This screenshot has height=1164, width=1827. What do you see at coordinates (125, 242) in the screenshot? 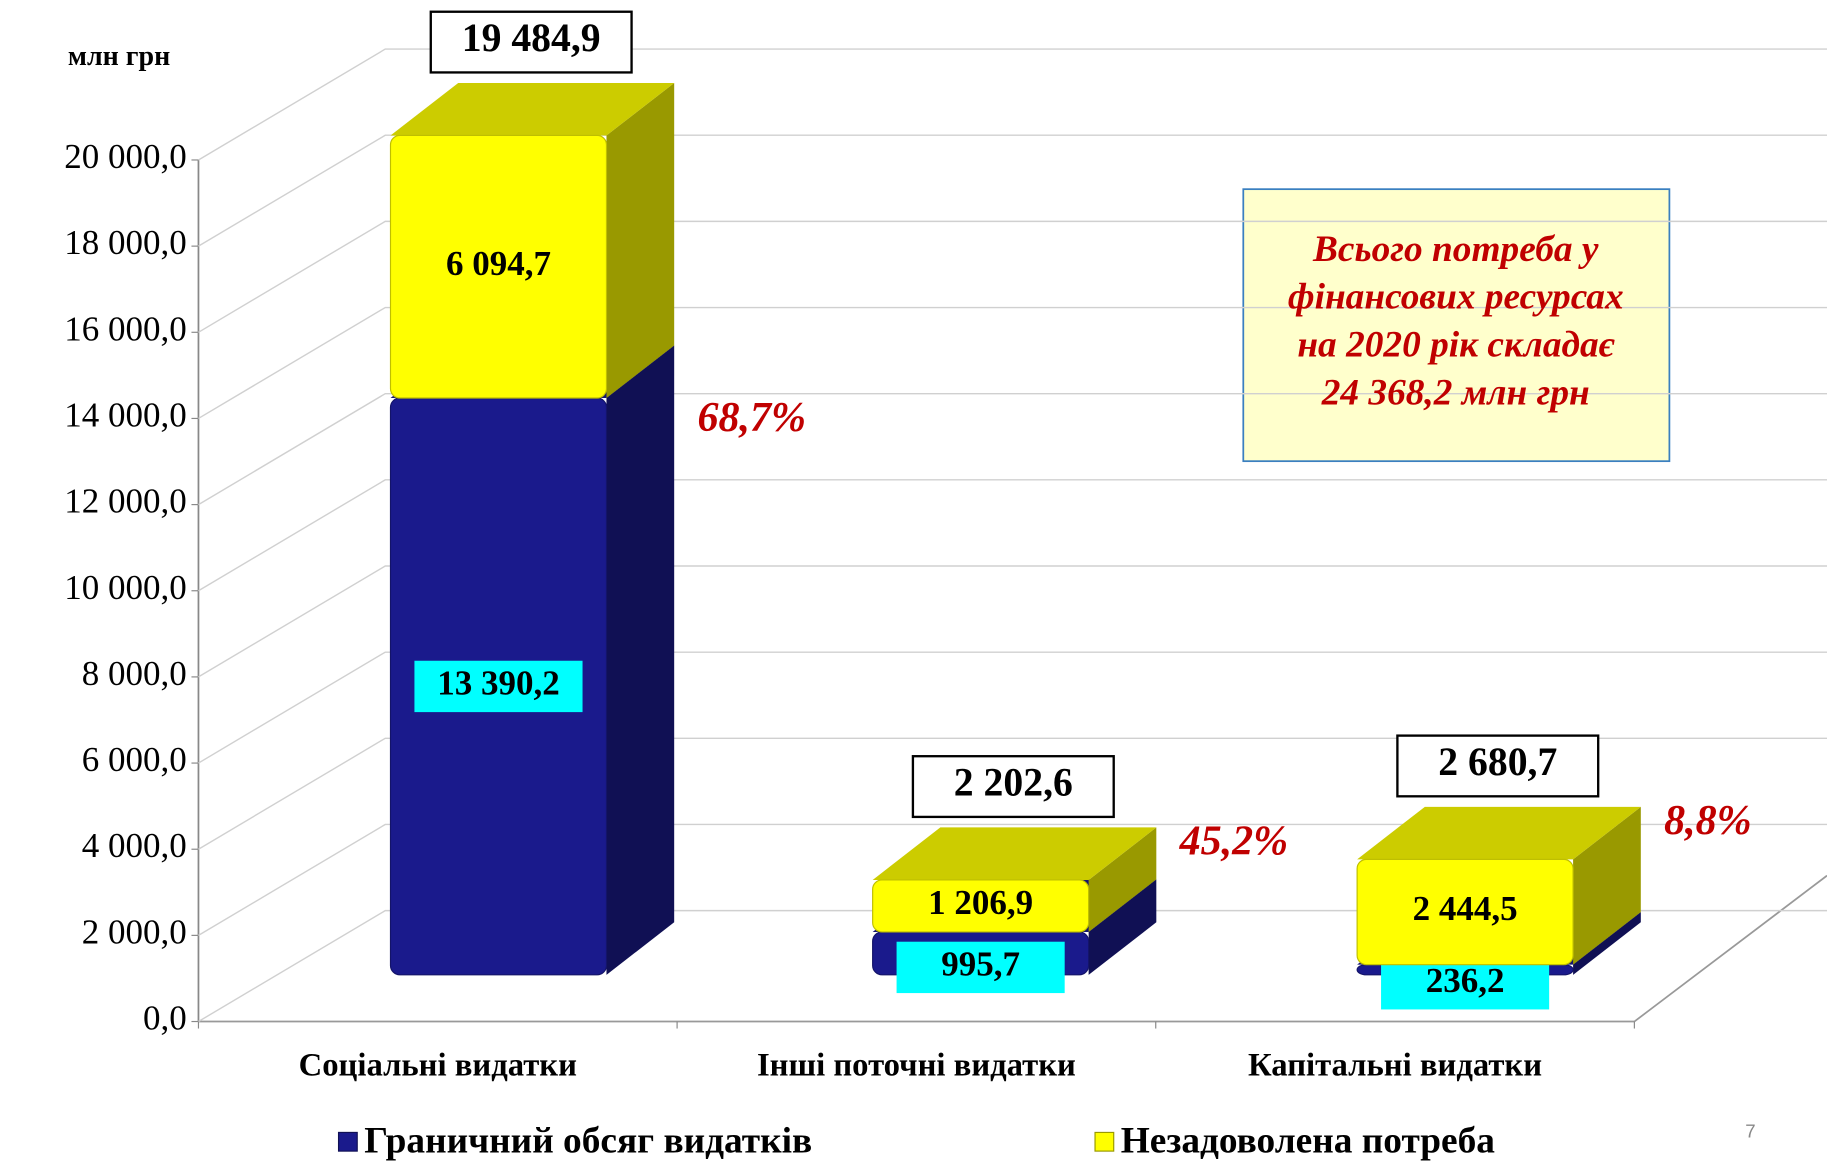
I see `y-tick-label: 18 000,0` at bounding box center [125, 242].